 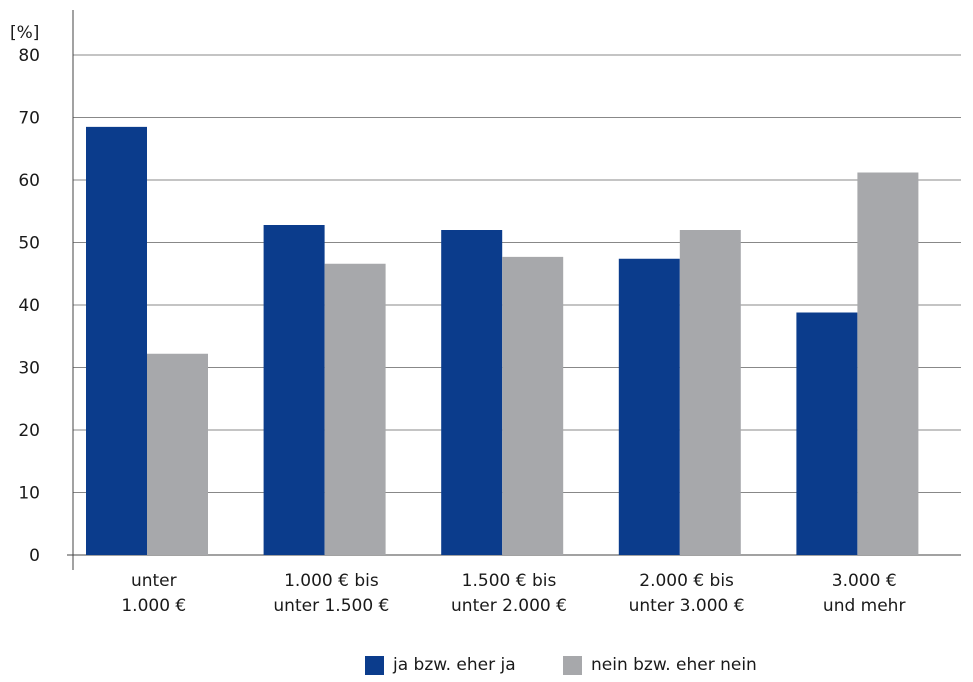 What do you see at coordinates (864, 581) in the screenshot?
I see `x-category-label: 3.000 €` at bounding box center [864, 581].